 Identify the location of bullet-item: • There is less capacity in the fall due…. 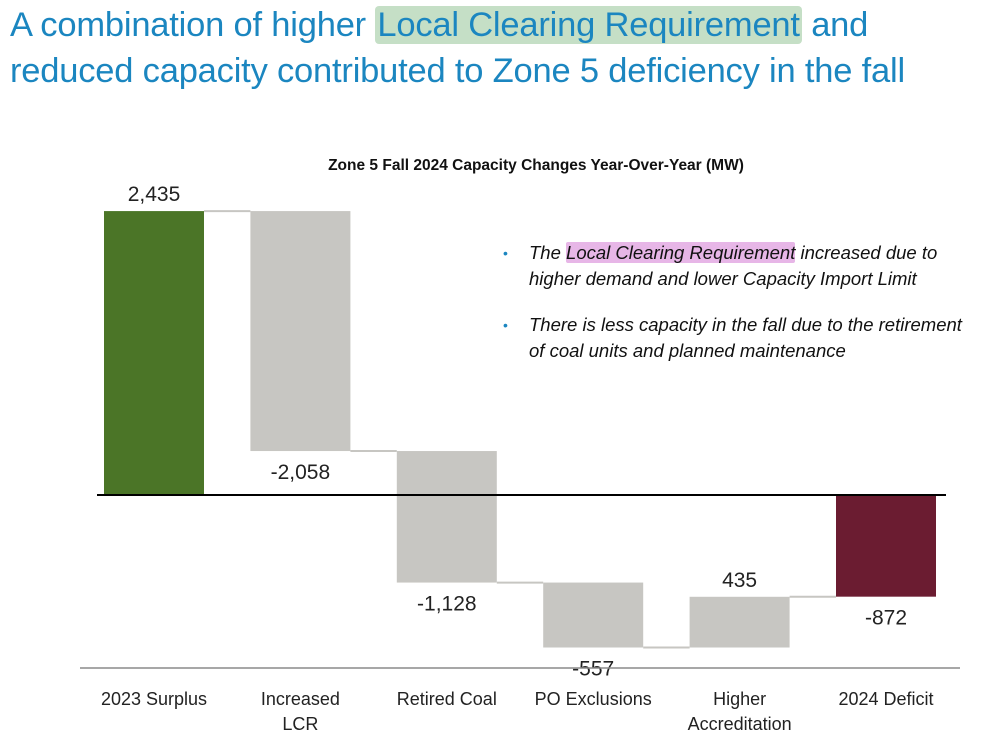
(740, 338).